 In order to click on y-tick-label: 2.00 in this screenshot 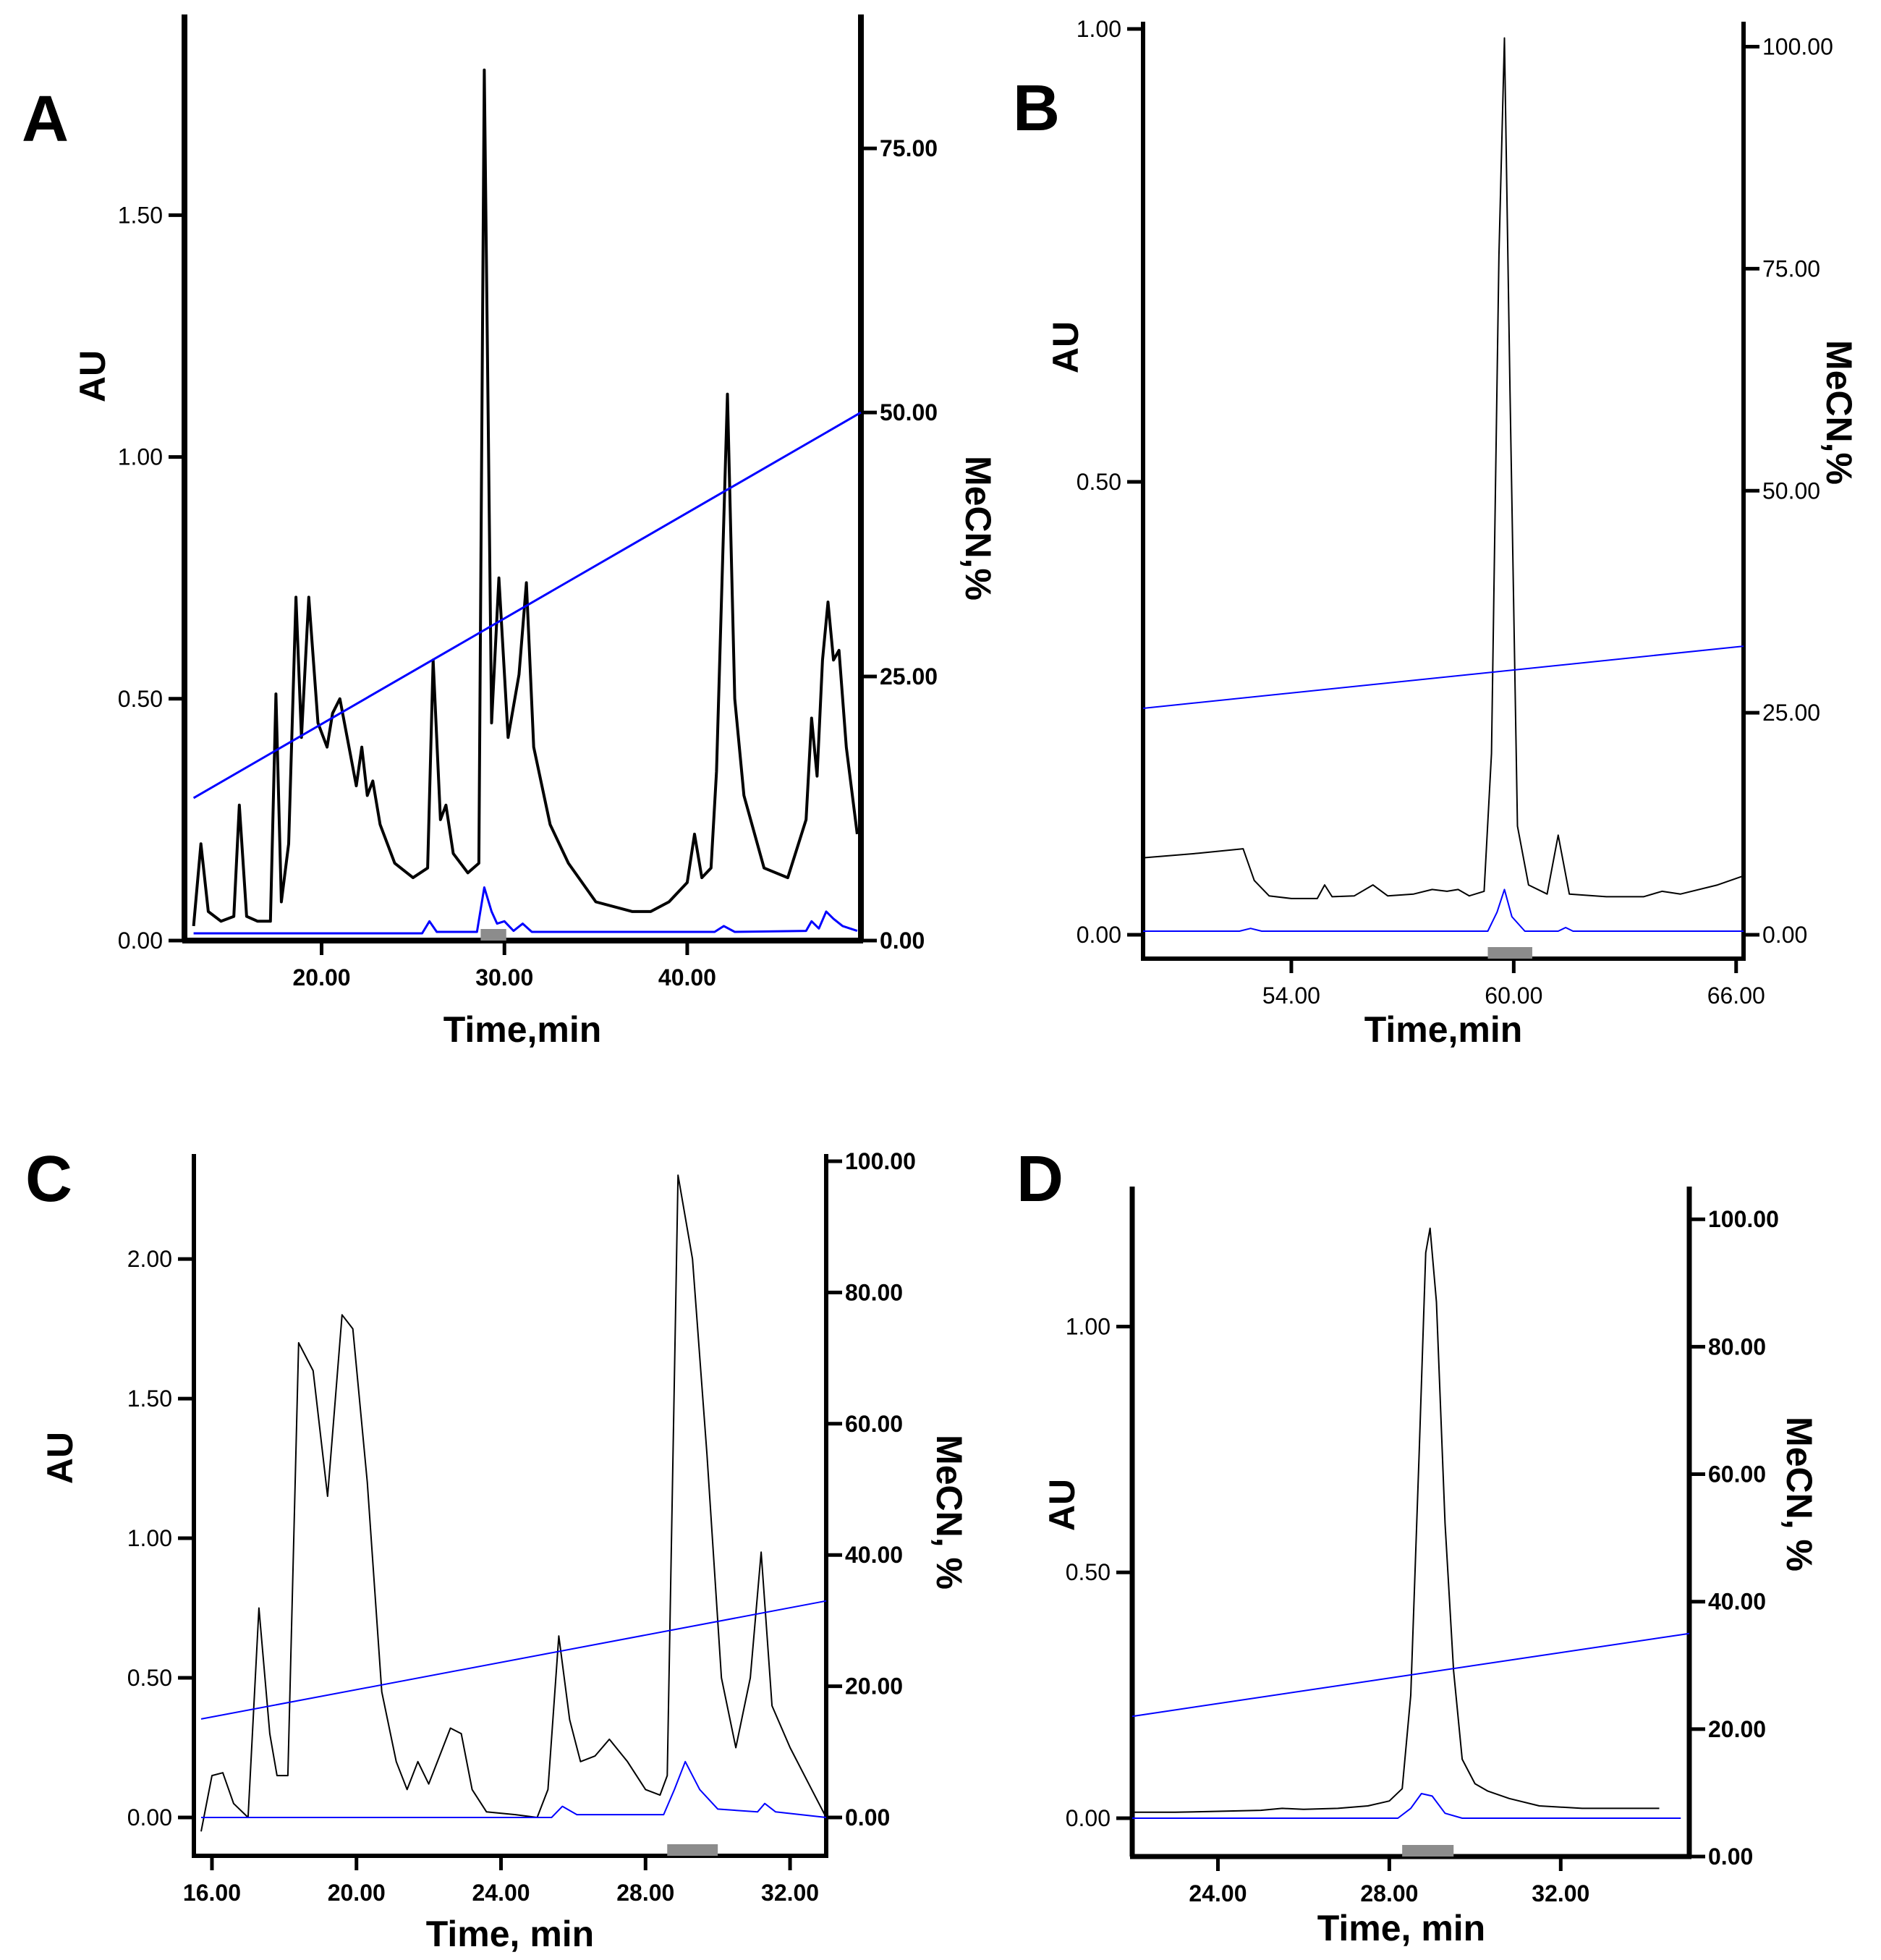, I will do `click(149, 1259)`.